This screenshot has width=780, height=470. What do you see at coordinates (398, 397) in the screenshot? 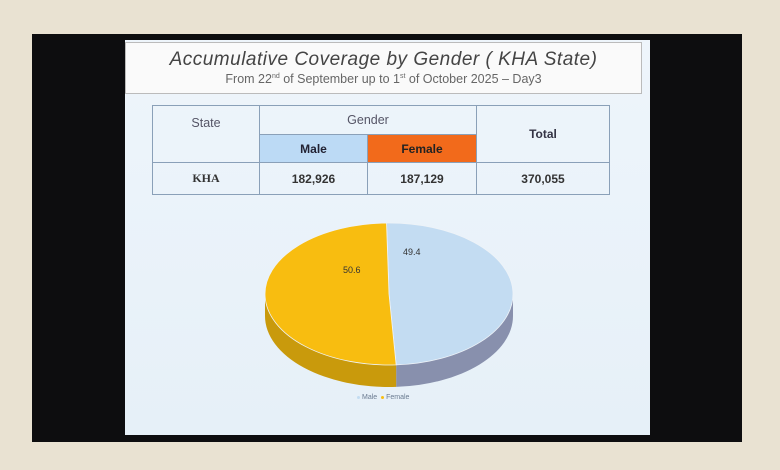
I see `legend-label-female: Female` at bounding box center [398, 397].